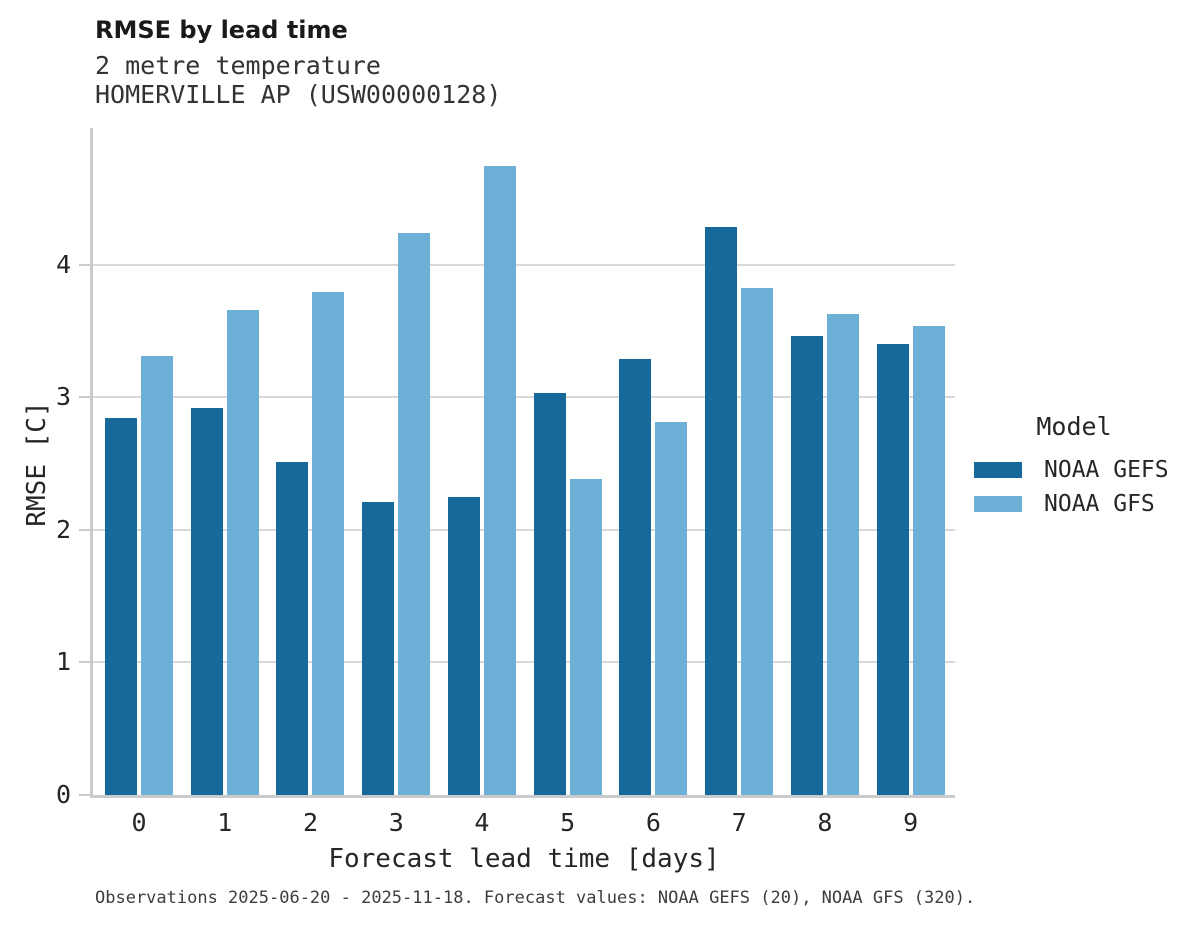 The width and height of the screenshot is (1195, 928). I want to click on x-tick-label-8: 8, so click(825, 822).